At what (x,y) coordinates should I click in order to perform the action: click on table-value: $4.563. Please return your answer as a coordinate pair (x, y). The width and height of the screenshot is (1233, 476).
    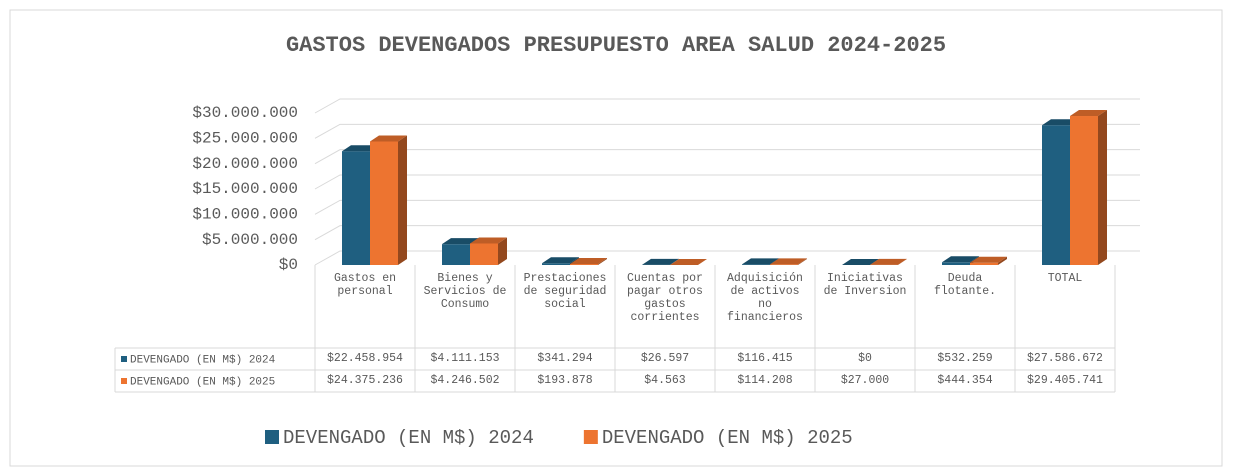
    Looking at the image, I should click on (665, 380).